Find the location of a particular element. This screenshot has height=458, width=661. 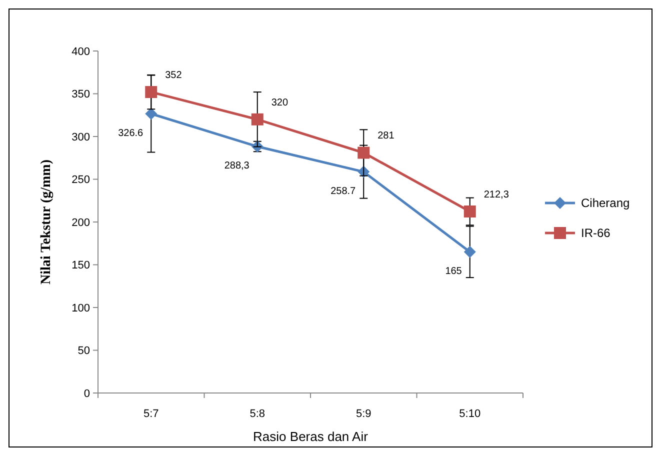

y-tick-label: 400 is located at coordinates (81, 52).